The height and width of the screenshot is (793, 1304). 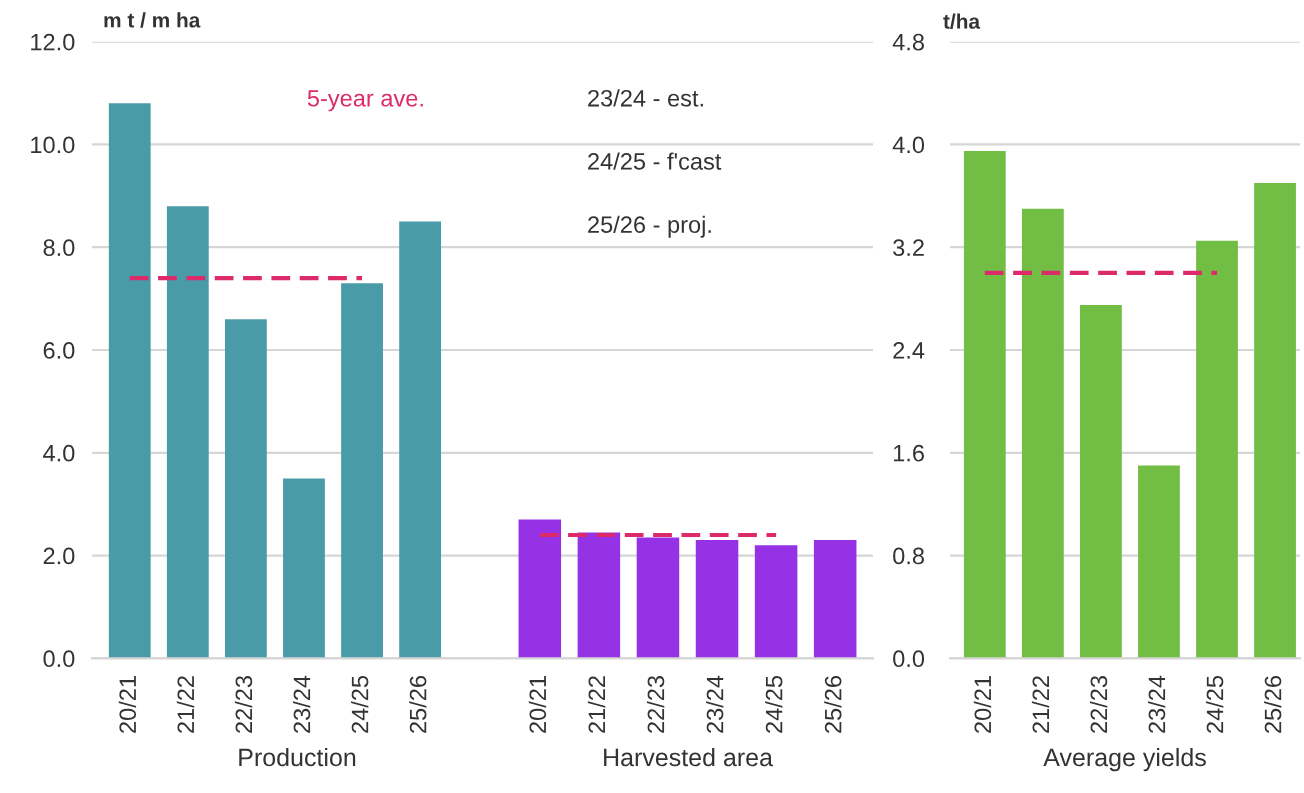 What do you see at coordinates (688, 757) in the screenshot?
I see `x-axis-title: Harvested area` at bounding box center [688, 757].